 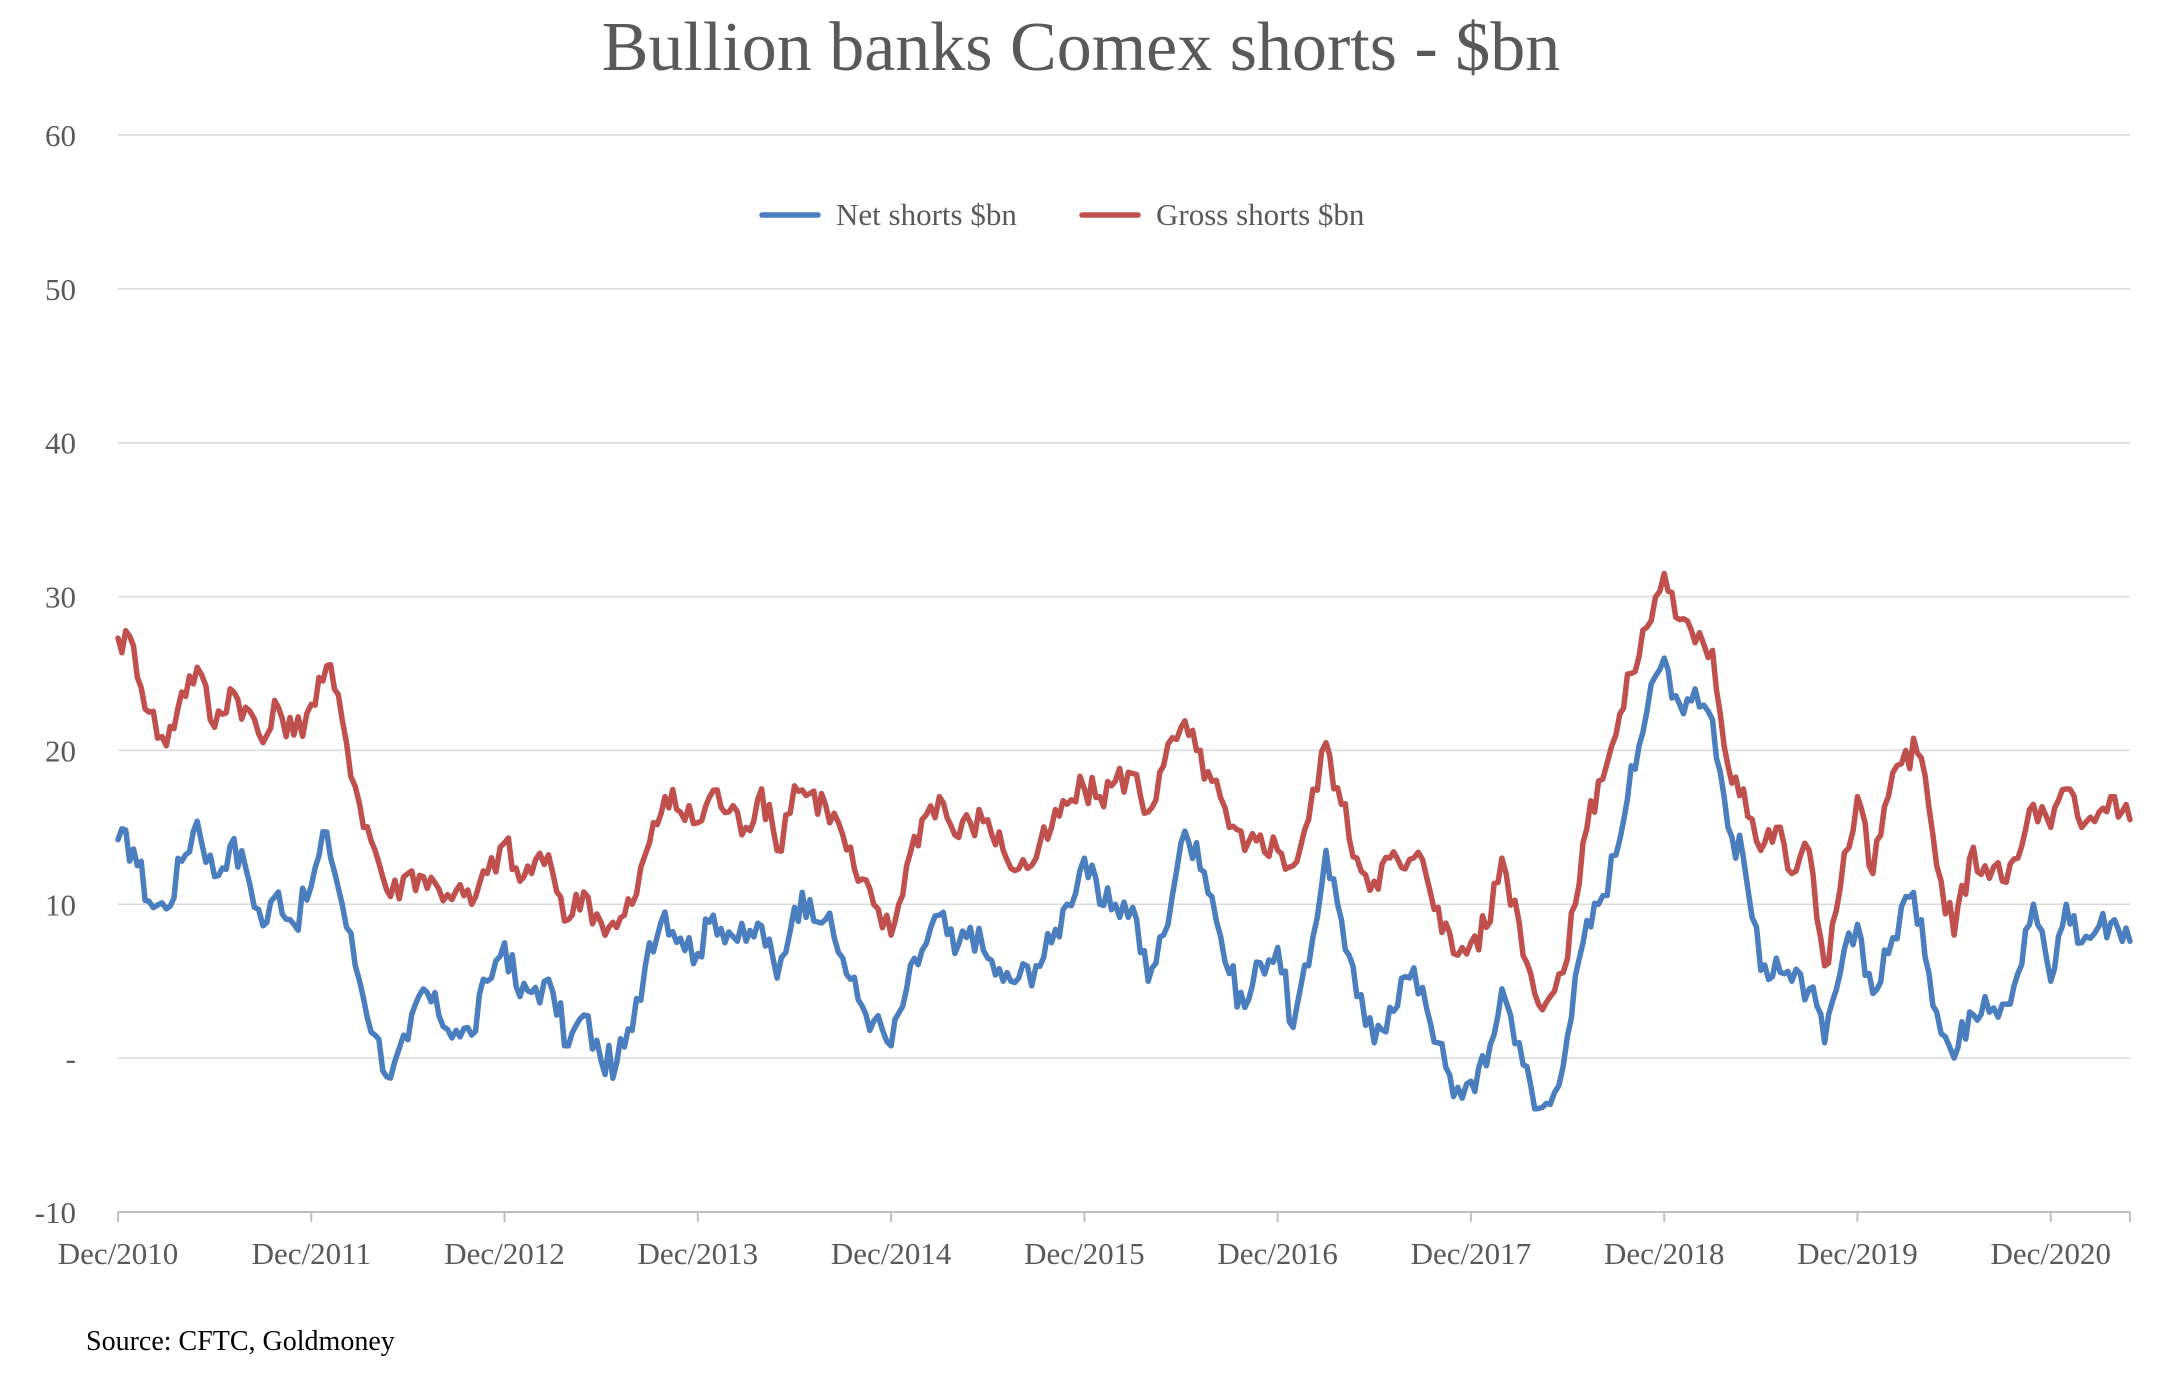 What do you see at coordinates (1084, 1253) in the screenshot?
I see `x-tick-label: Dec/2015` at bounding box center [1084, 1253].